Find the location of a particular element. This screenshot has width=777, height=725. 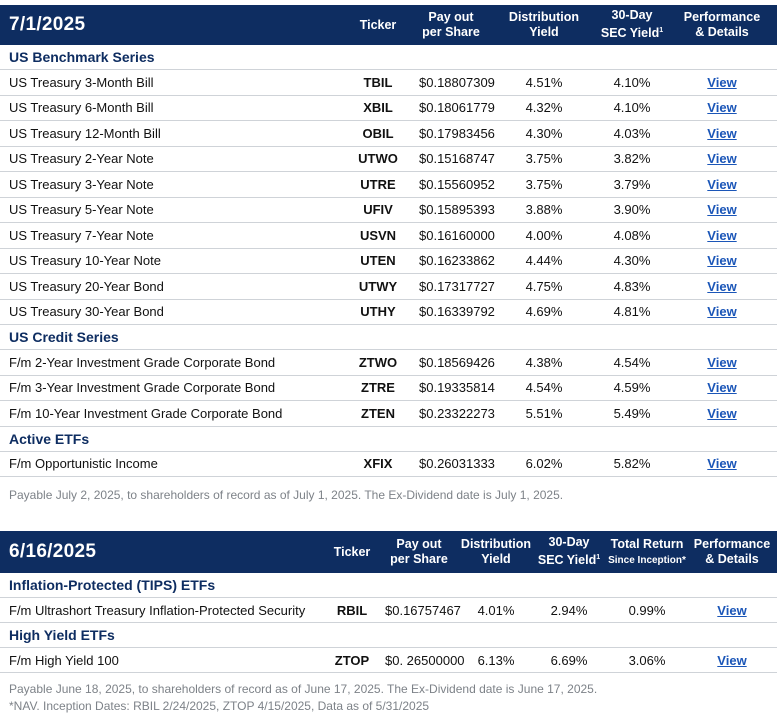

payout-per-share: $0.23322273 is located at coordinates (457, 413).